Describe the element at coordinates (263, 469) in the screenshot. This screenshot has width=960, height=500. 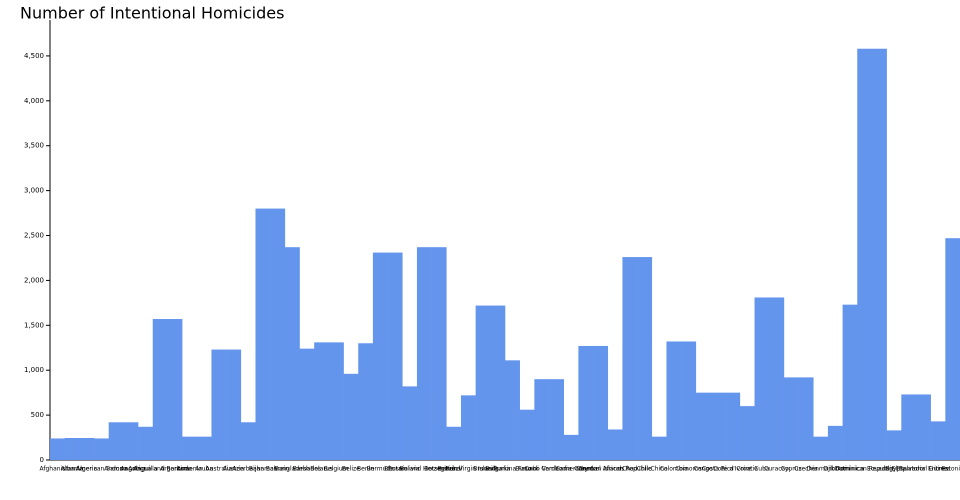
I see `x-tick-label: Bahamas` at that location.